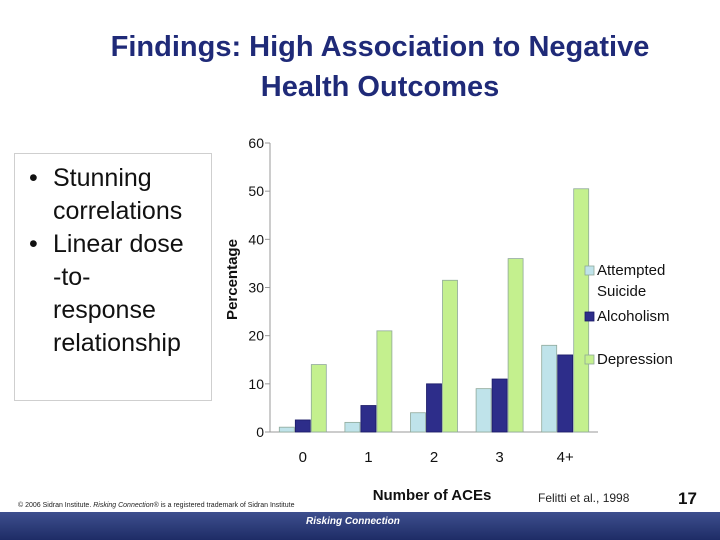  I want to click on bullet-text-line: correlations, so click(118, 211).